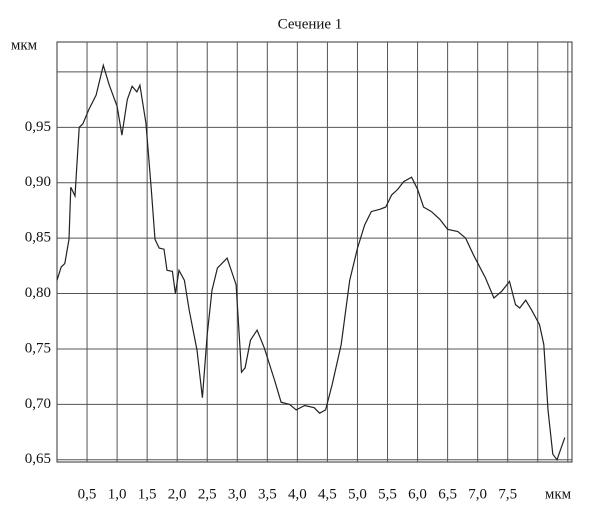 Image resolution: width=601 pixels, height=521 pixels. Describe the element at coordinates (387, 494) in the screenshot. I see `x-tick-label: 5,5` at that location.